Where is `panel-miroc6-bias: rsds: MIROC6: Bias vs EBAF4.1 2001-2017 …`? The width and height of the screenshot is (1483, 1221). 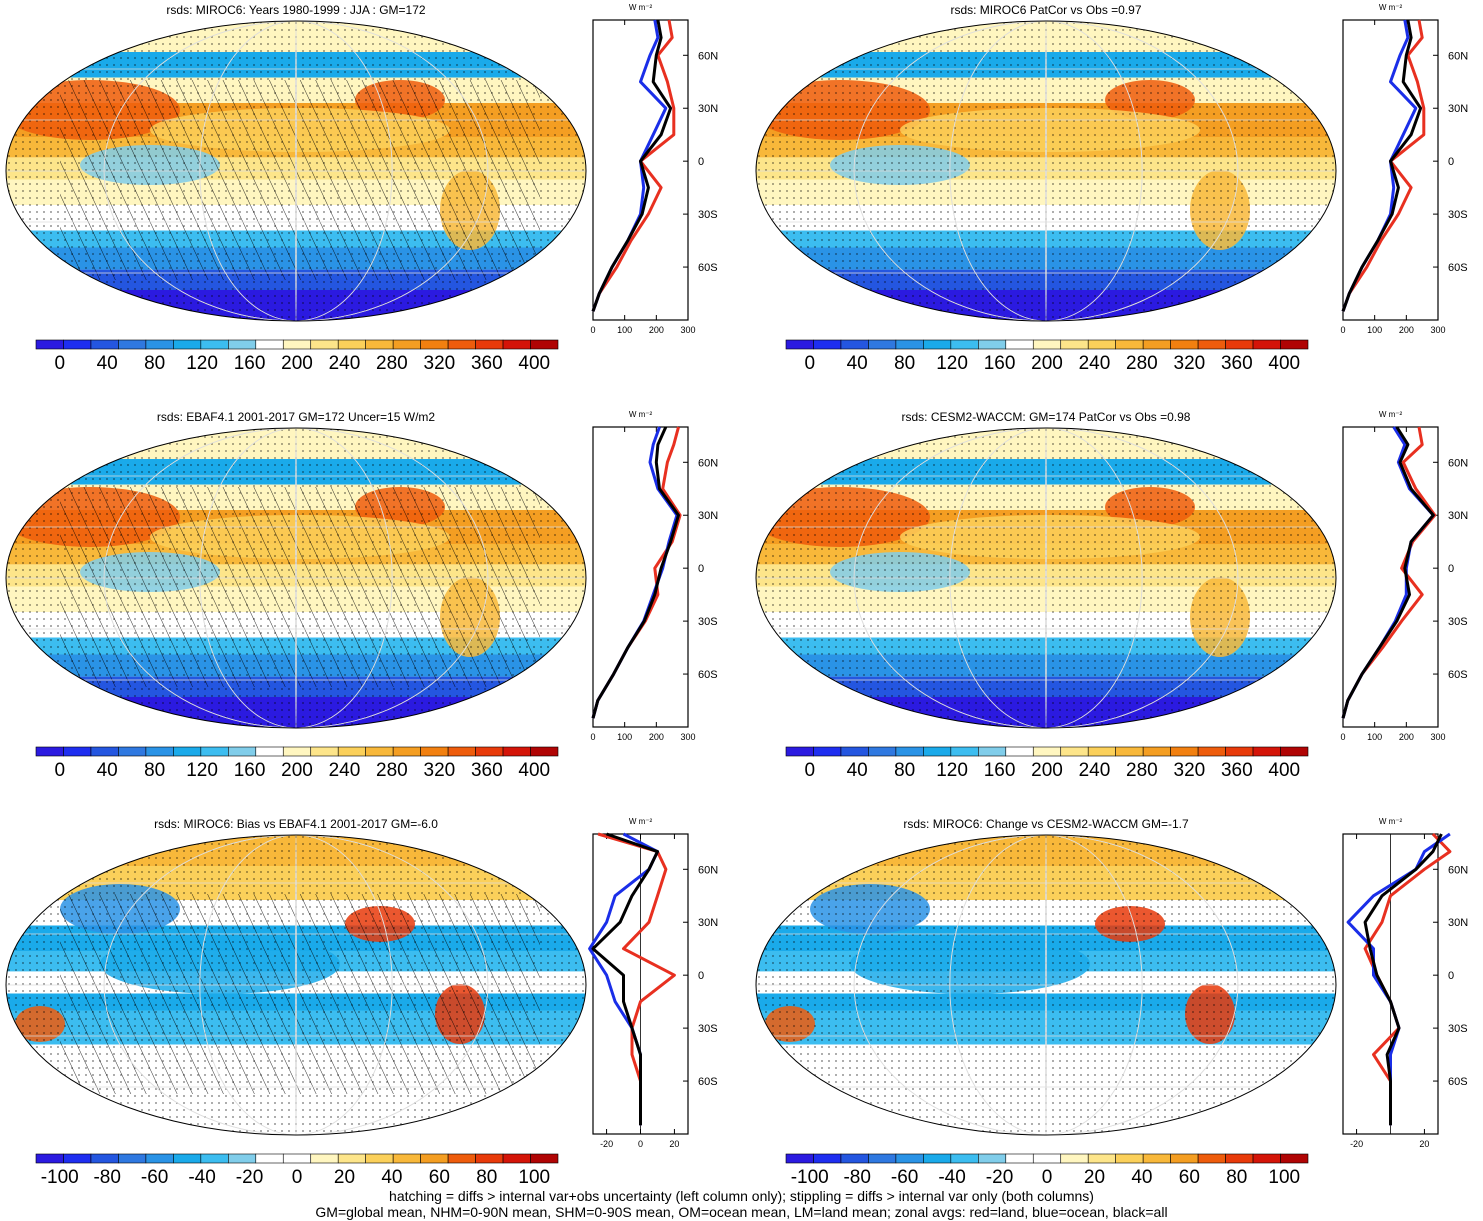
panel-miroc6-bias: rsds: MIROC6: Bias vs EBAF4.1 2001-2017 … is located at coordinates (360, 1001).